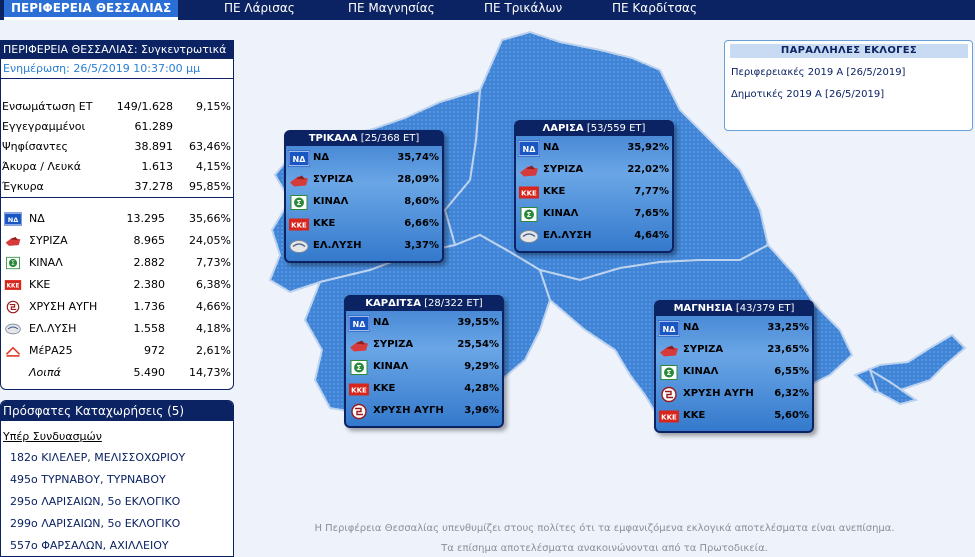 The height and width of the screenshot is (557, 975). What do you see at coordinates (421, 245) in the screenshot?
I see `card-party-pct: 3,37%` at bounding box center [421, 245].